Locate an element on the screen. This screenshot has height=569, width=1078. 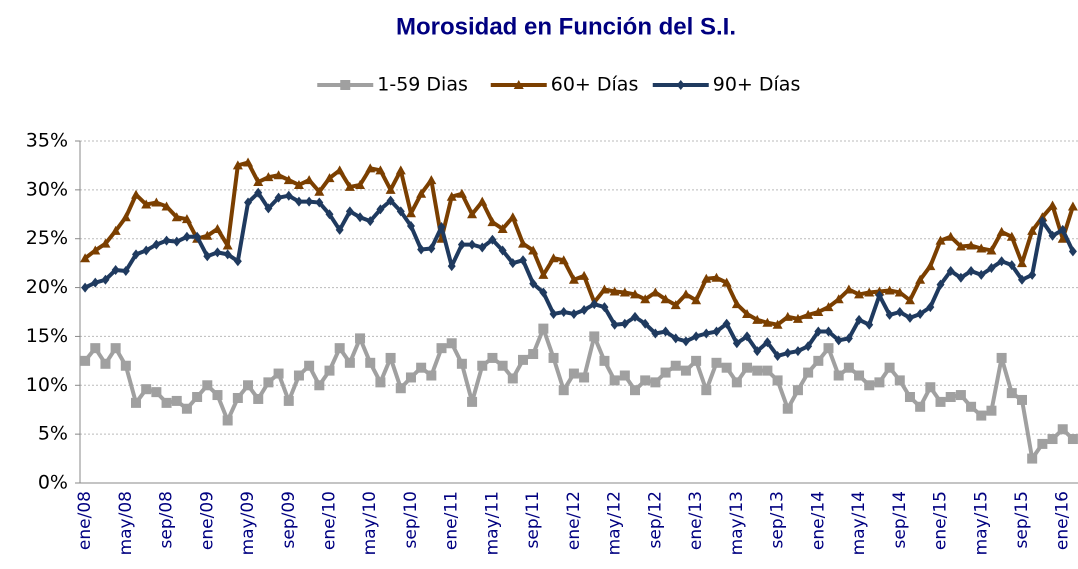
x-tick-label: ene/13 is located at coordinates (696, 520).